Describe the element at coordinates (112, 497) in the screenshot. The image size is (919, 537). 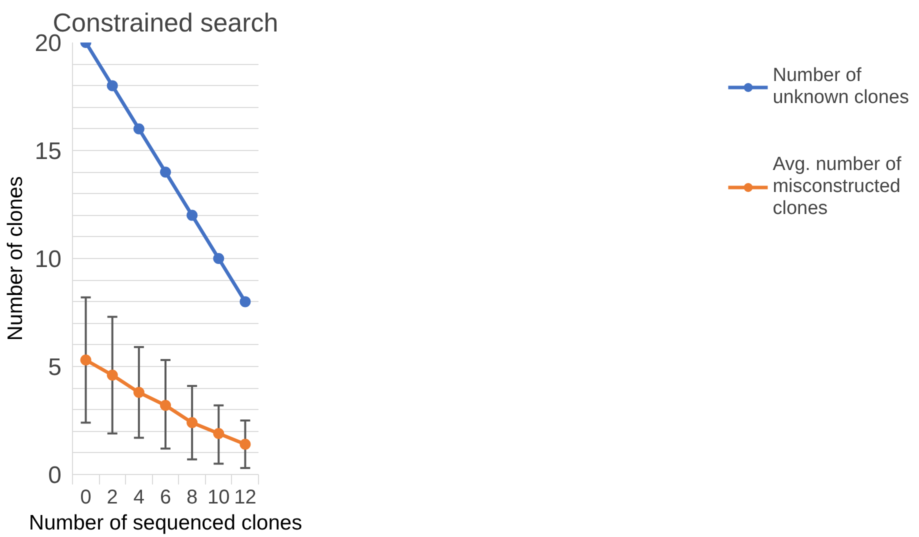
I see `x-tick-label: 2` at that location.